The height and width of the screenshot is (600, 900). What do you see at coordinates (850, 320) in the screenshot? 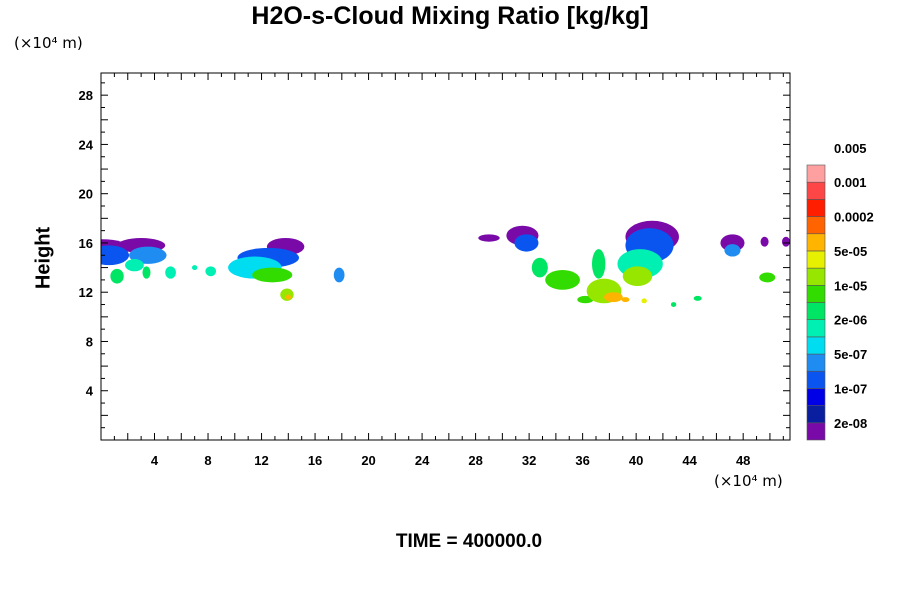
I see `colorbar-label: 2e-06` at bounding box center [850, 320].